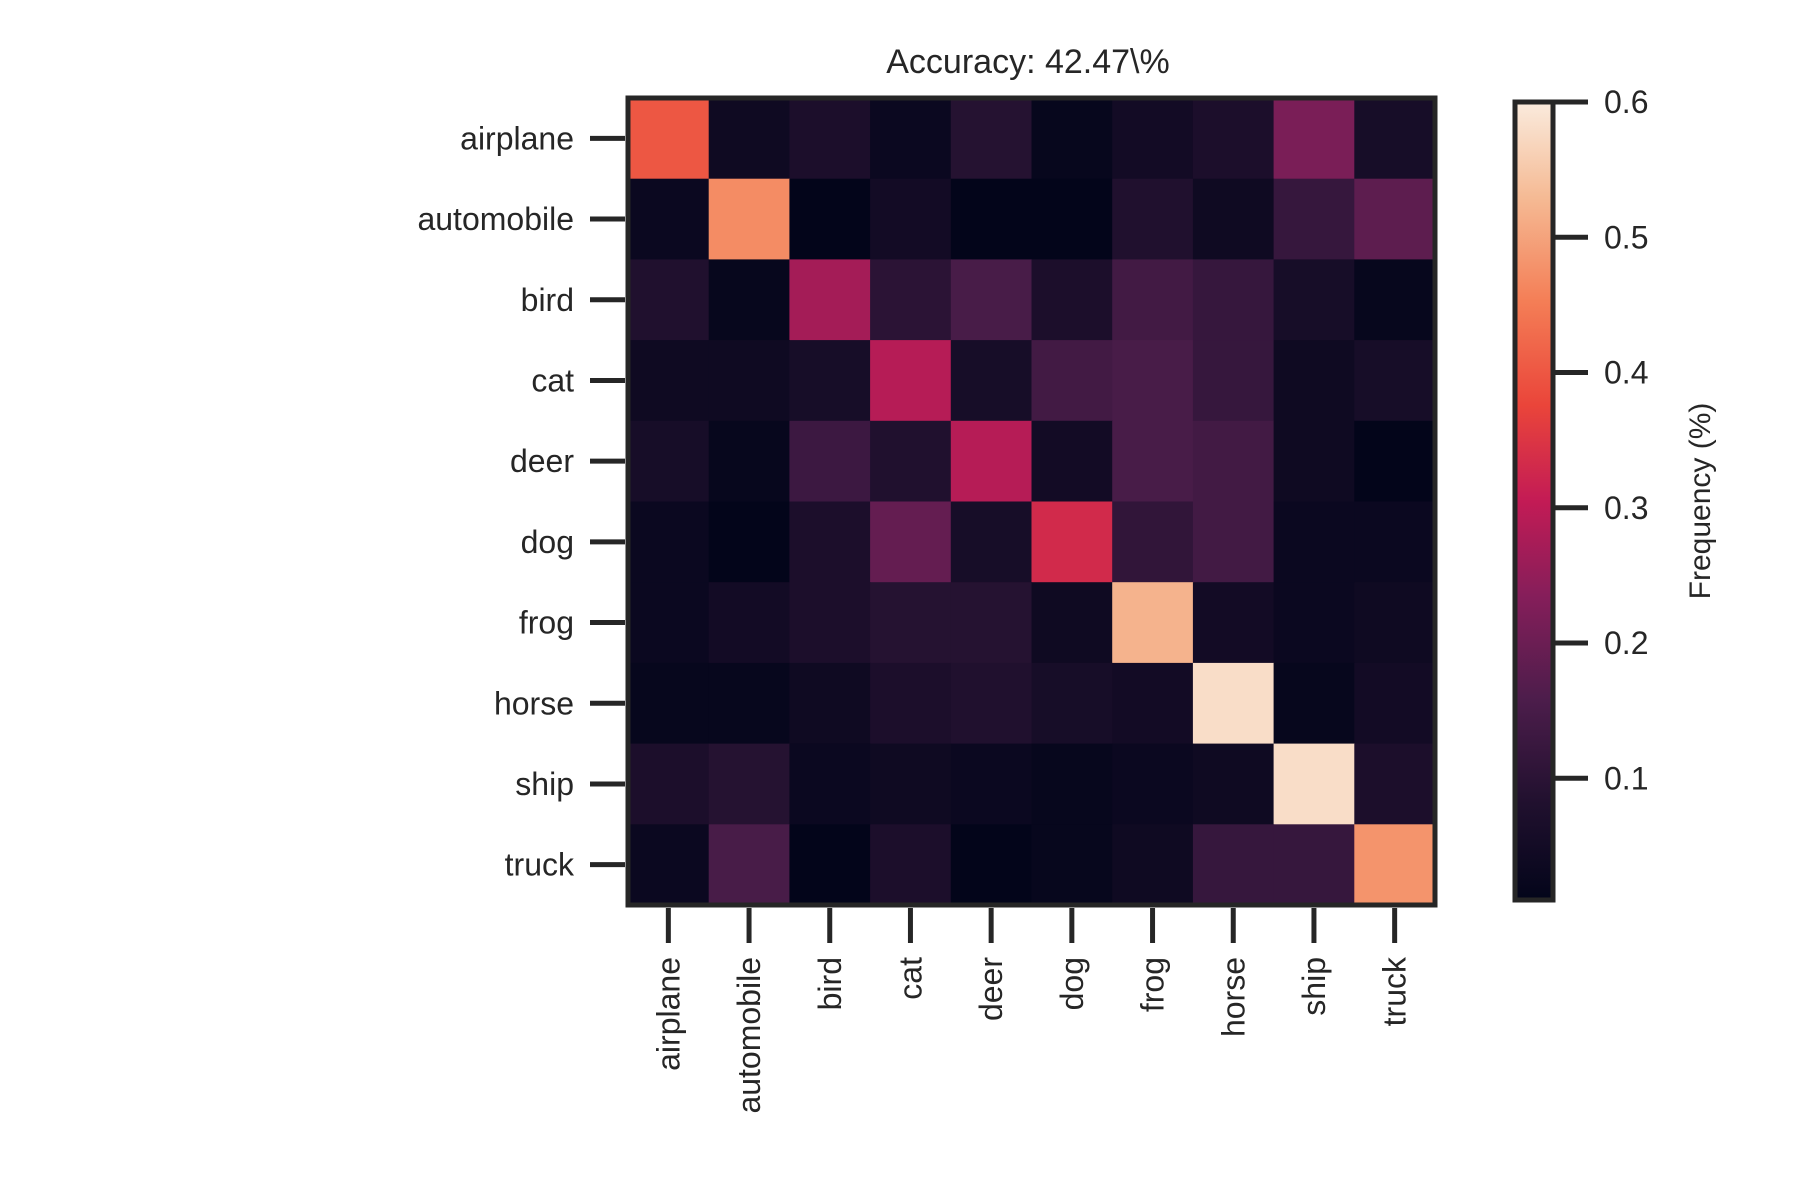 Image resolution: width=1800 pixels, height=1200 pixels. What do you see at coordinates (1626, 102) in the screenshot?
I see `colorbar-tick-label: 0.6` at bounding box center [1626, 102].